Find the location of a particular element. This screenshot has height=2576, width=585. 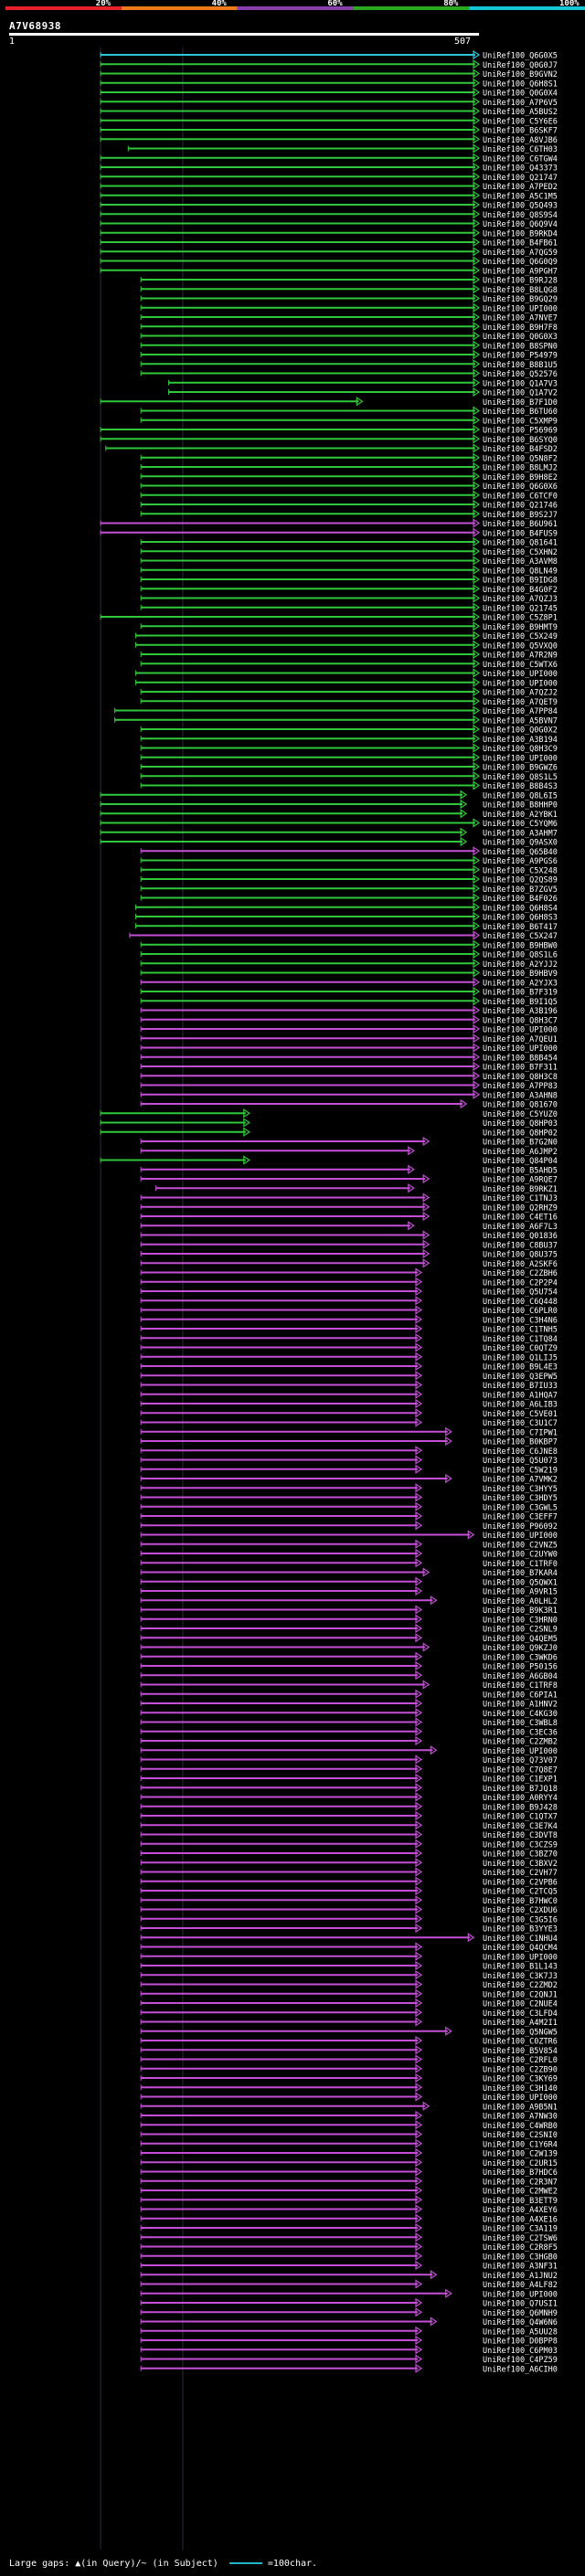

hit-label: UniRef100_B4FB61 is located at coordinates (520, 244).